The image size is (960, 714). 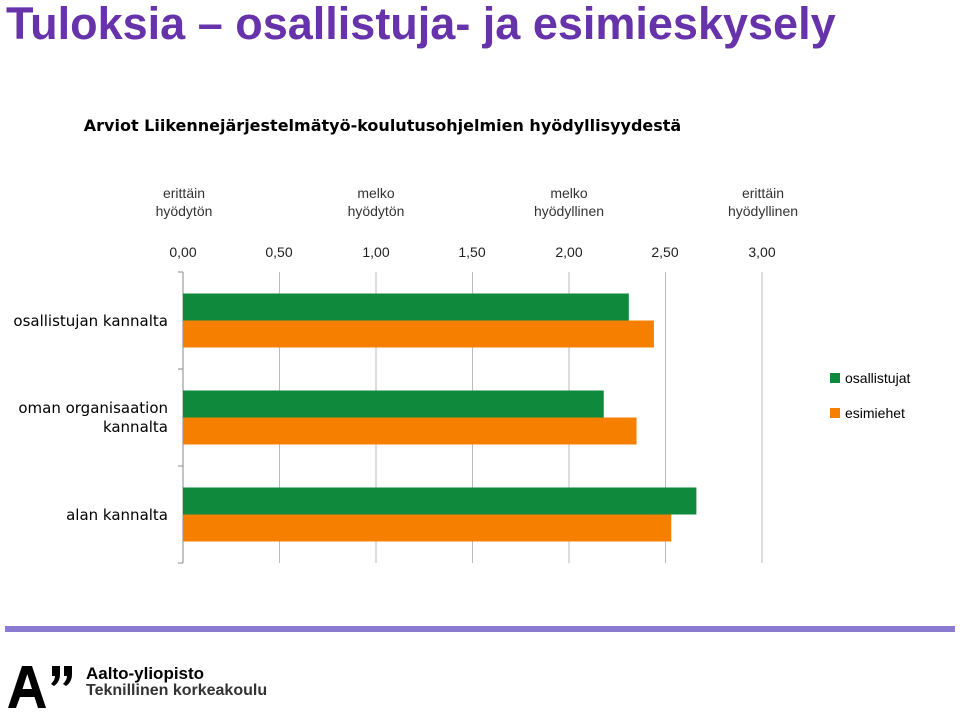 I want to click on x-tick-label: 3,00, so click(x=762, y=252).